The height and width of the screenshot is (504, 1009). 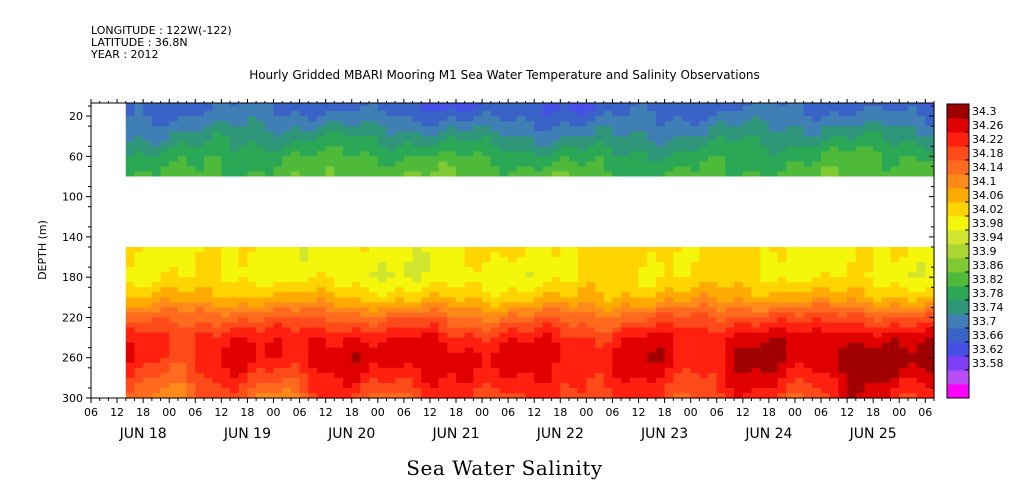 What do you see at coordinates (958, 349) in the screenshot?
I see `colorbar-swatch` at bounding box center [958, 349].